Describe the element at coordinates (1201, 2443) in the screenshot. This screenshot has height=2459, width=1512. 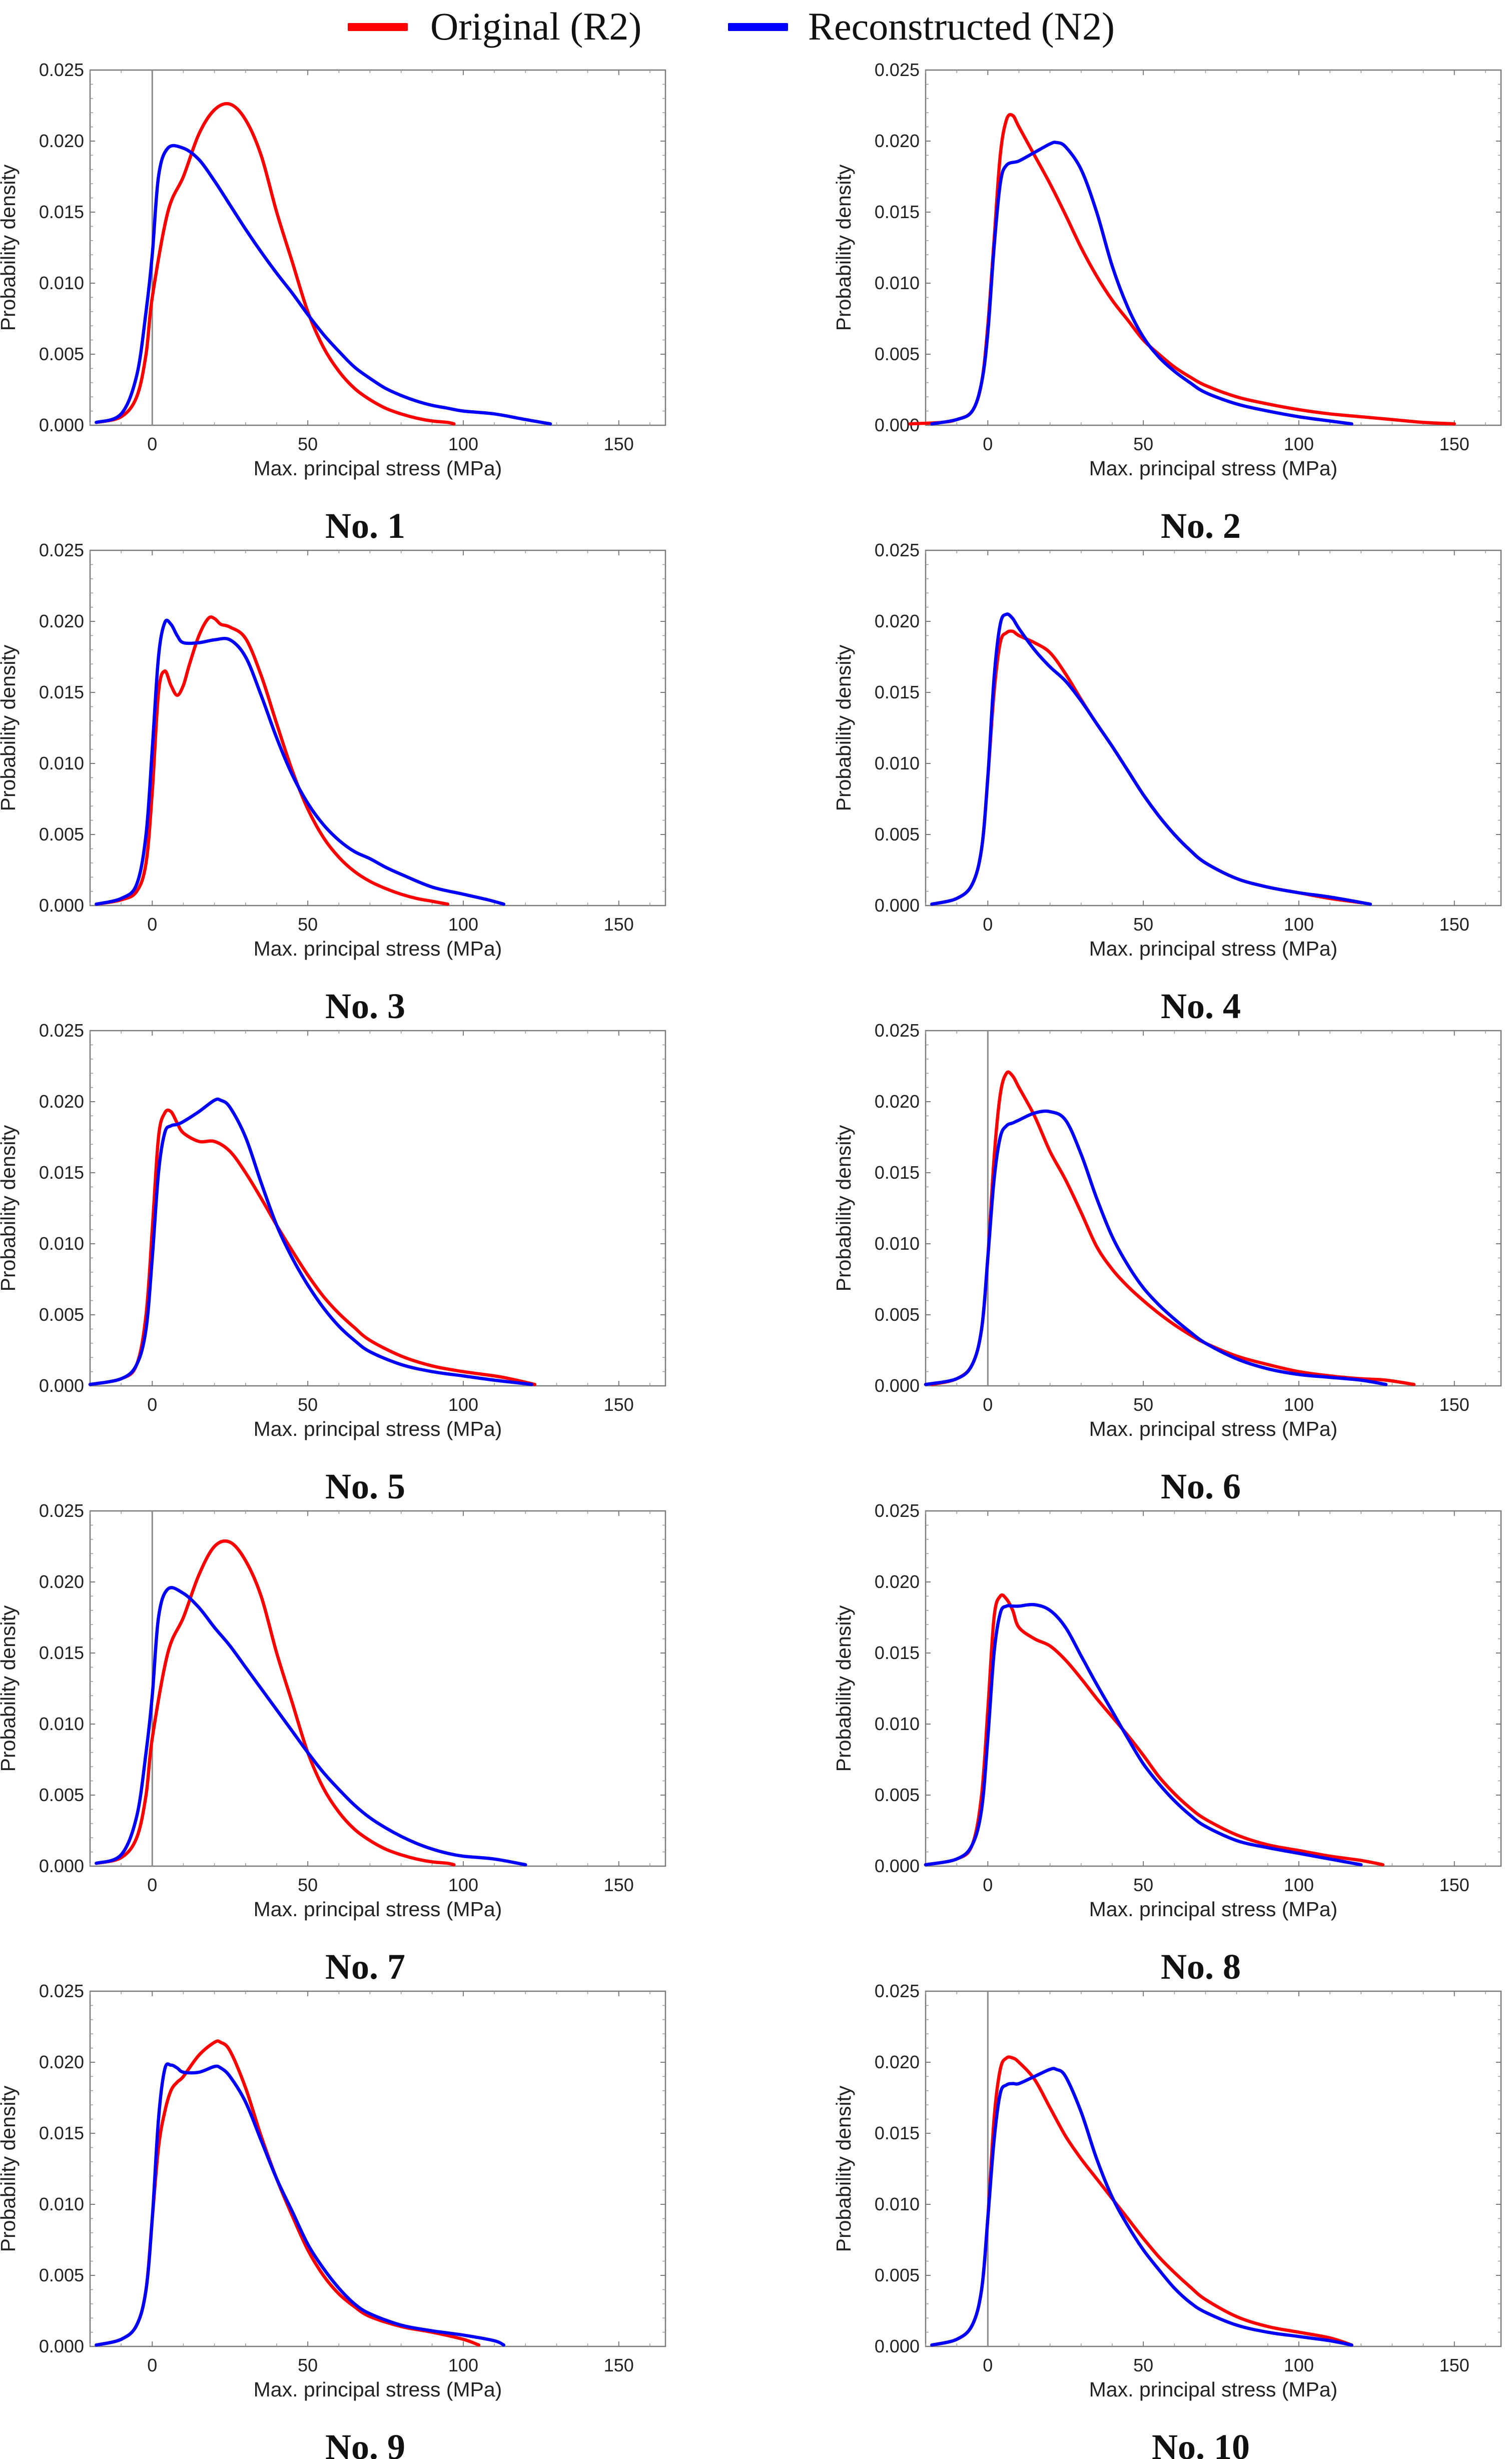
I see `panel-caption: No. 10` at that location.